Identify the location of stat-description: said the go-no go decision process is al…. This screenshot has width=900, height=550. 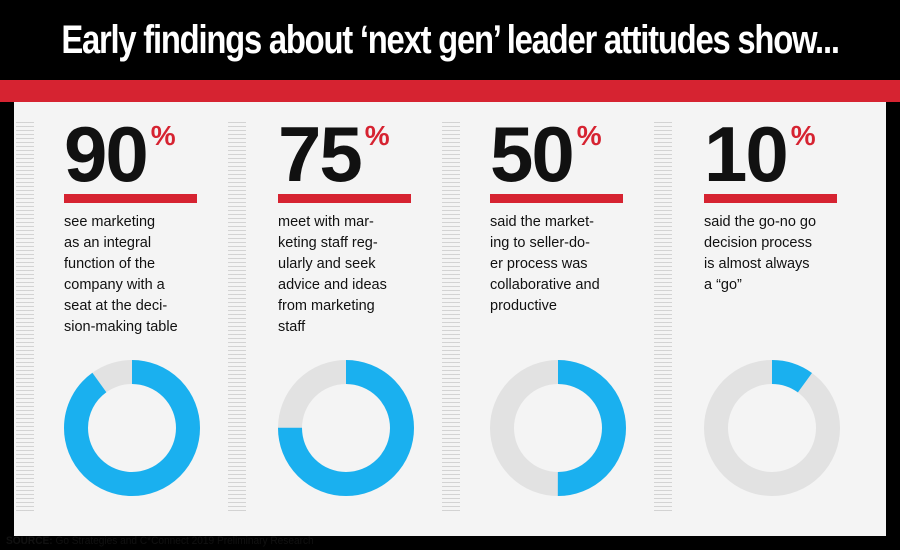
(760, 253).